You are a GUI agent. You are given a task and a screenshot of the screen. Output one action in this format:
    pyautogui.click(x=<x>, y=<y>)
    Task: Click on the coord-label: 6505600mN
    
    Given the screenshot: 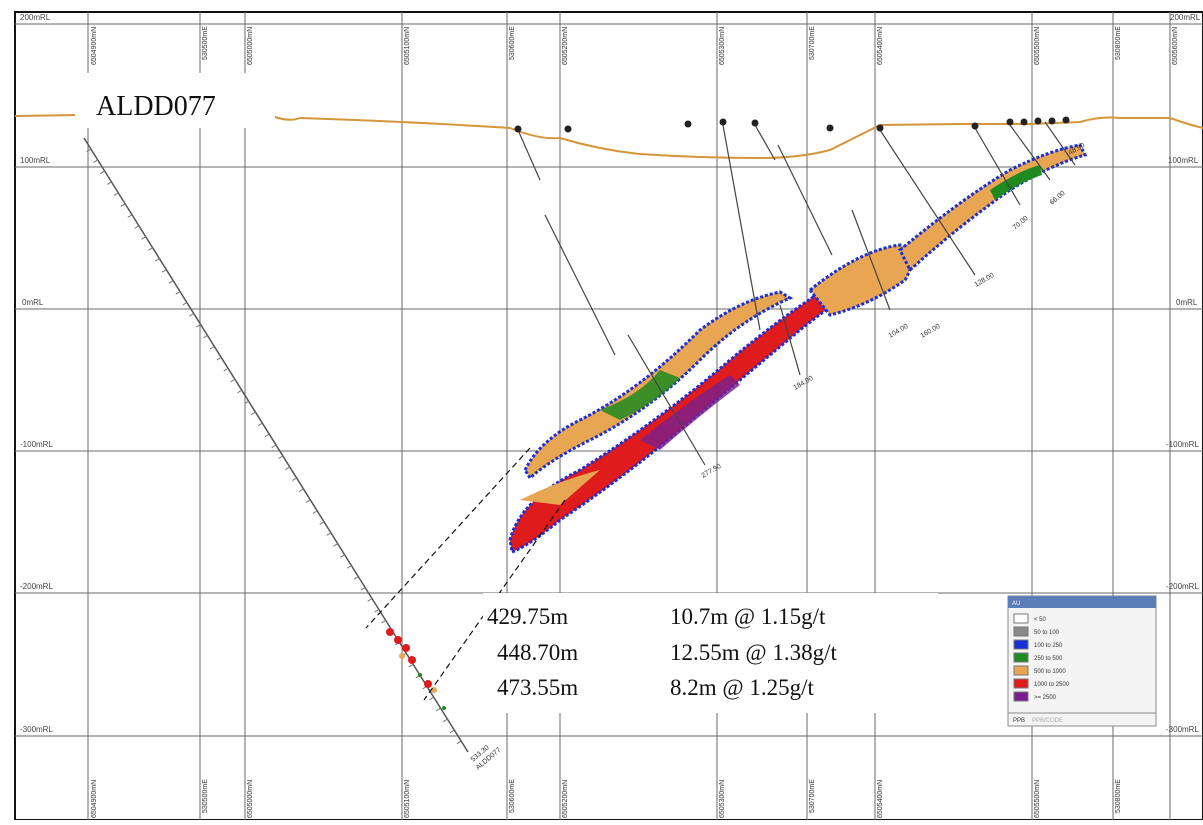 What is the action you would take?
    pyautogui.click(x=1175, y=46)
    